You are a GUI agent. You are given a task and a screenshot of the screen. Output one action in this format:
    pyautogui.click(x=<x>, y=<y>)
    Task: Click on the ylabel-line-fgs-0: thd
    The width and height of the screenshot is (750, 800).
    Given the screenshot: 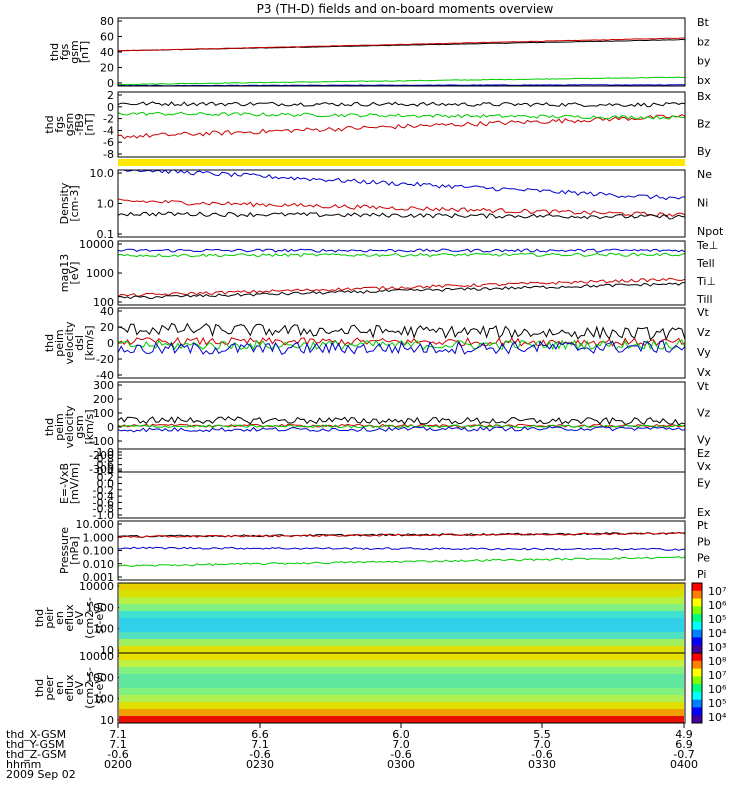 What is the action you would take?
    pyautogui.click(x=54, y=52)
    